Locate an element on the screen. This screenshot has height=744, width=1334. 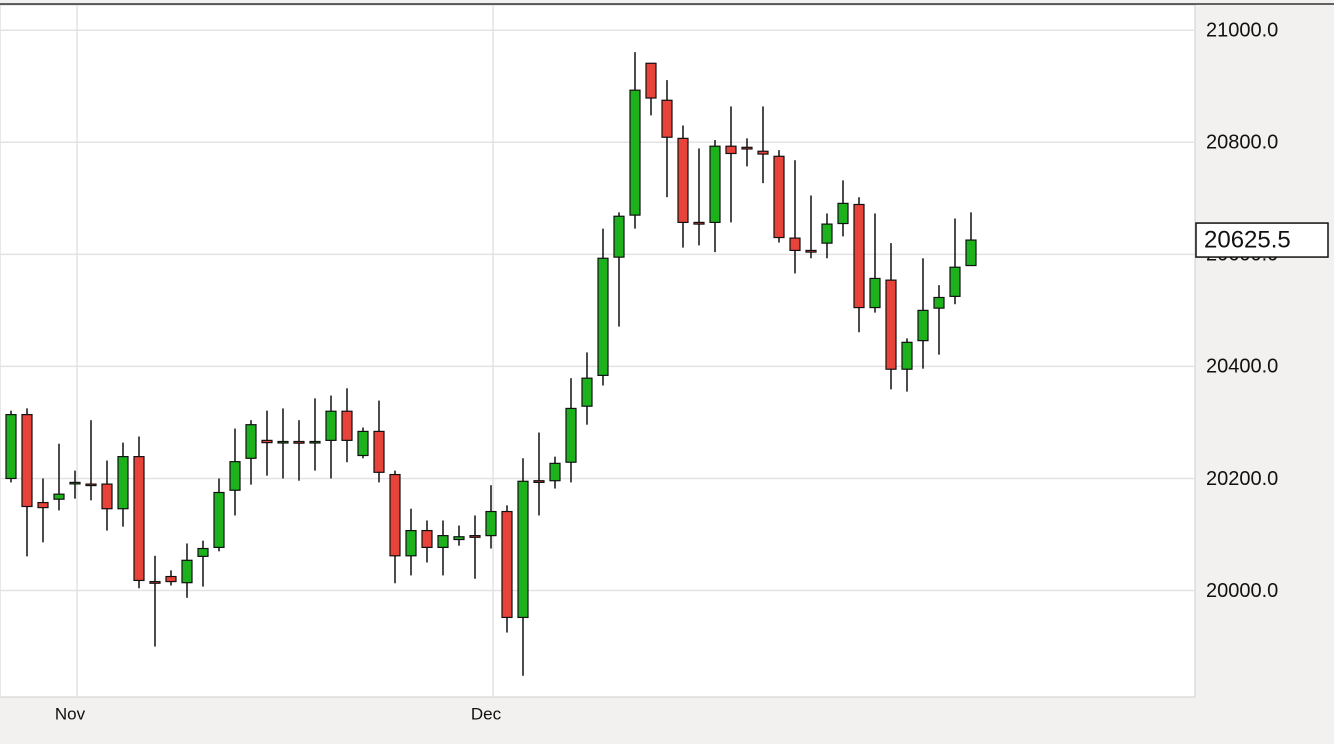
x-tick-label: Dec is located at coordinates (486, 713).